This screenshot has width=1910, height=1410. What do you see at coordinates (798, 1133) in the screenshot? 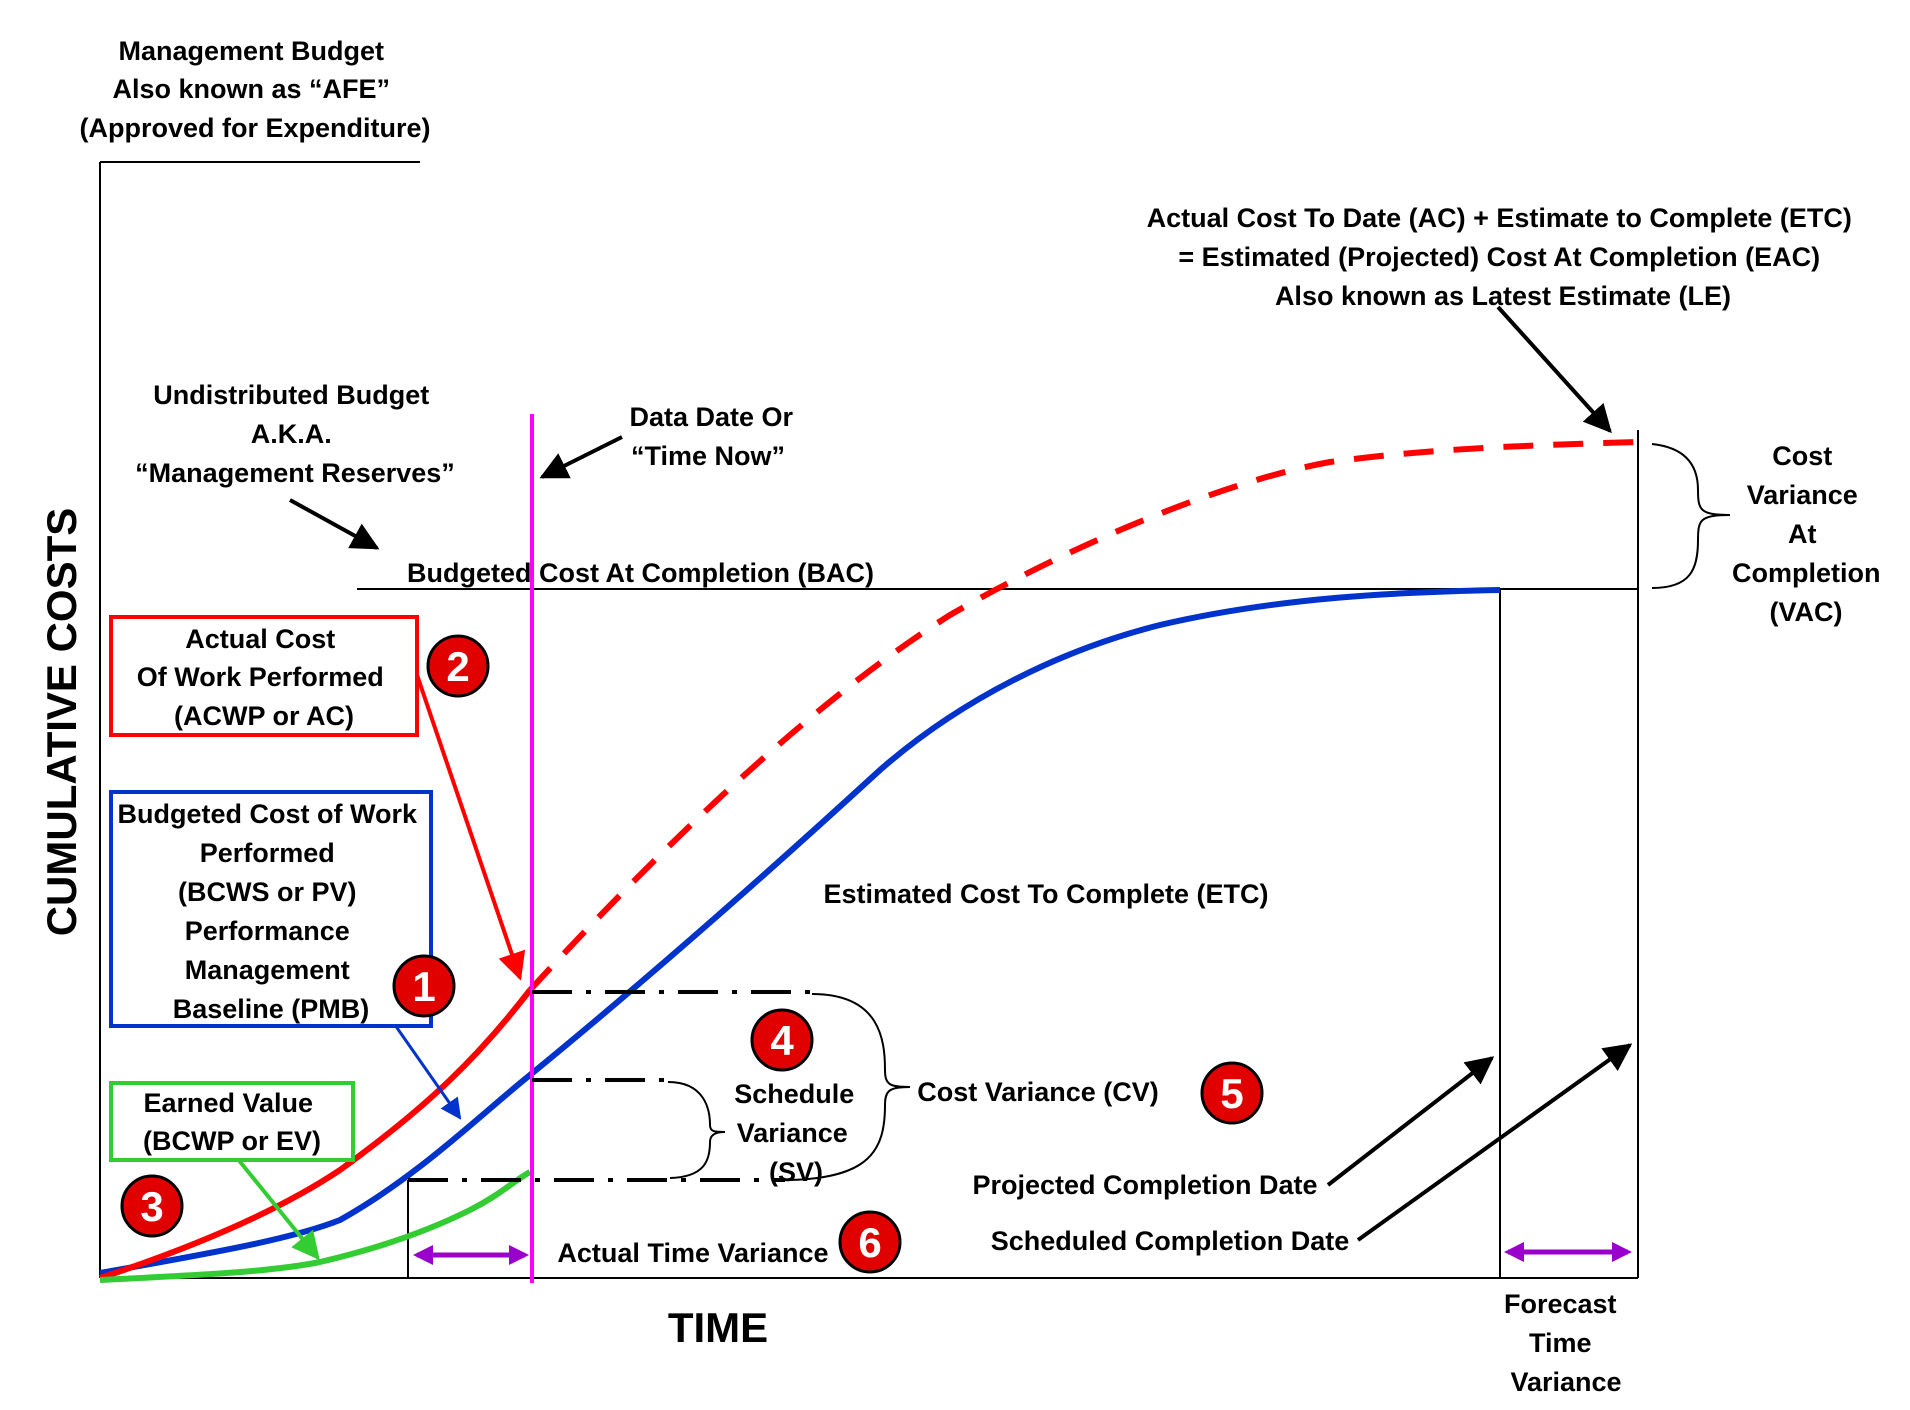
I see `schedule-variance-label: Schedule Variance (SV)` at bounding box center [798, 1133].